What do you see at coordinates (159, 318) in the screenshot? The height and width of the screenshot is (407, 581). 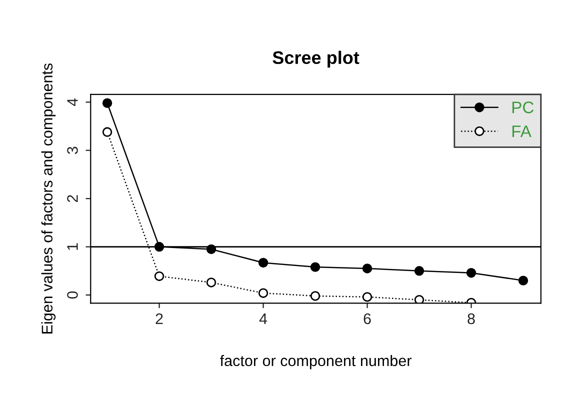 I see `x-tick-label: 2` at bounding box center [159, 318].